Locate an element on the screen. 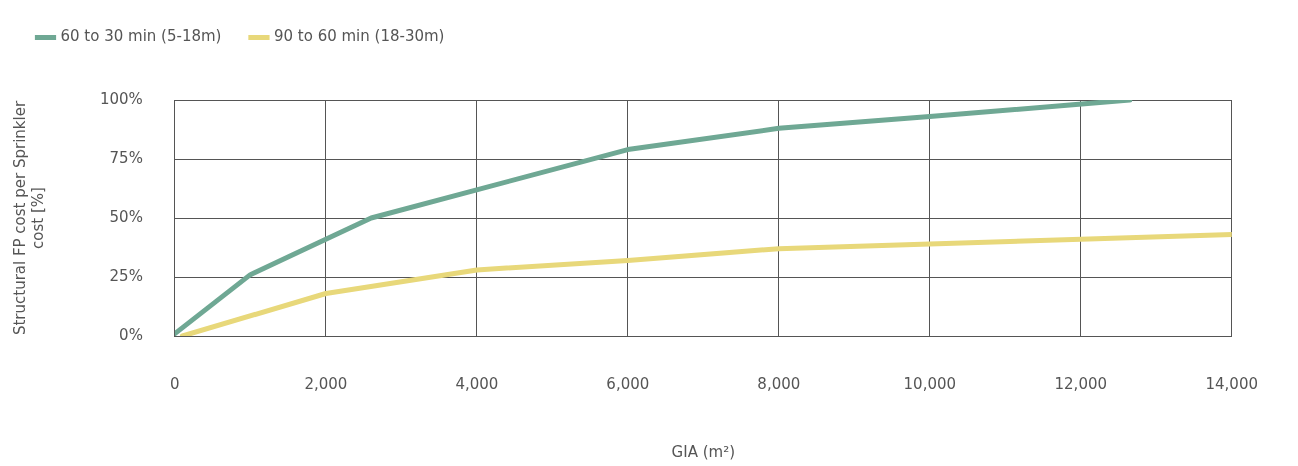 This screenshot has width=1298, height=466. x-tick-label: 14,000 is located at coordinates (1232, 383).